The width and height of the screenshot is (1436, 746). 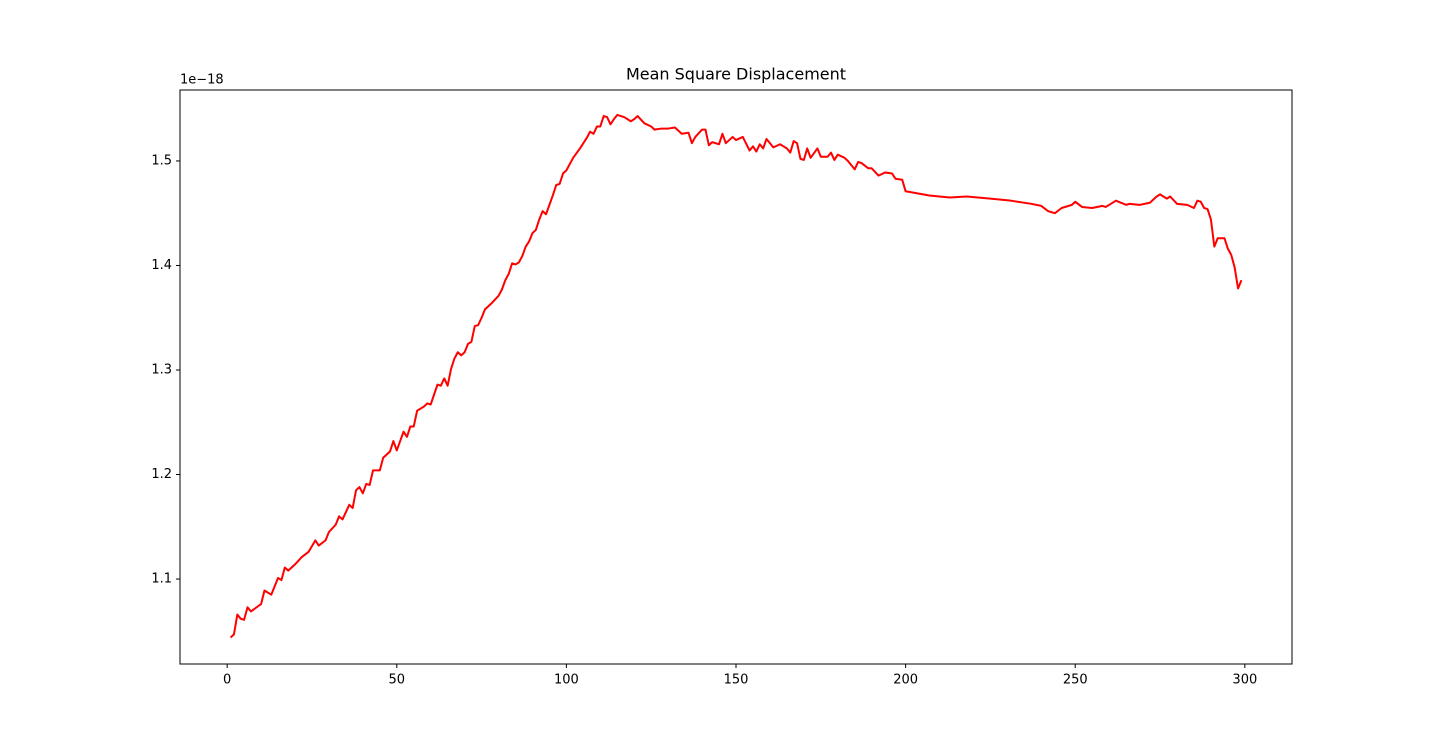 What do you see at coordinates (161, 265) in the screenshot?
I see `y-tick-label: 1.4` at bounding box center [161, 265].